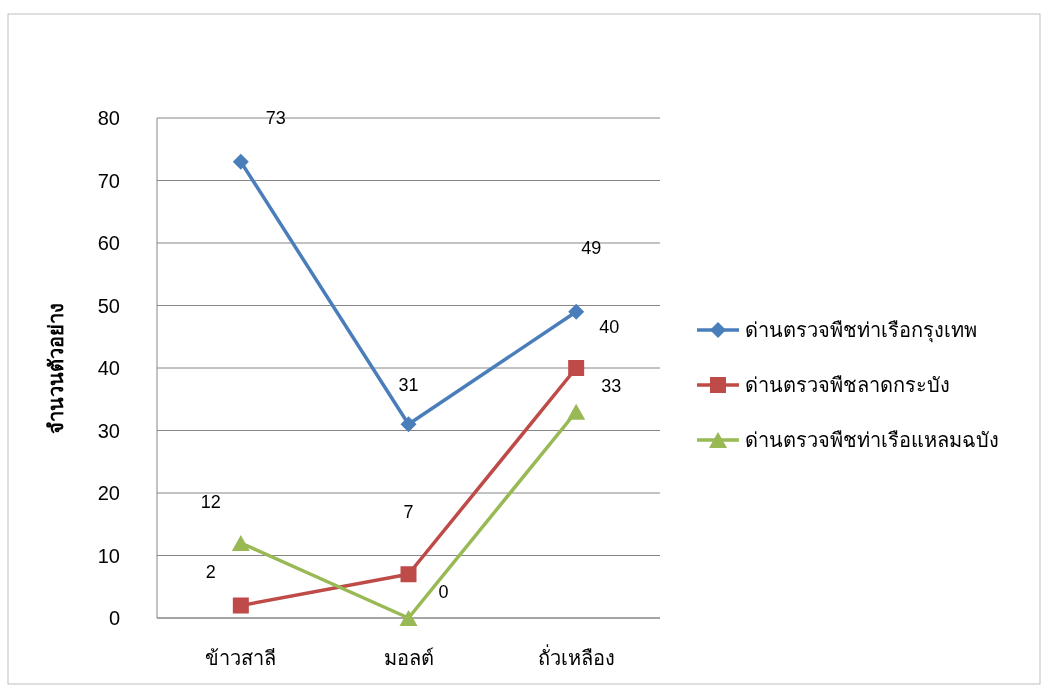 Image resolution: width=1041 pixels, height=685 pixels. Describe the element at coordinates (408, 512) in the screenshot. I see `data-label: 7` at that location.